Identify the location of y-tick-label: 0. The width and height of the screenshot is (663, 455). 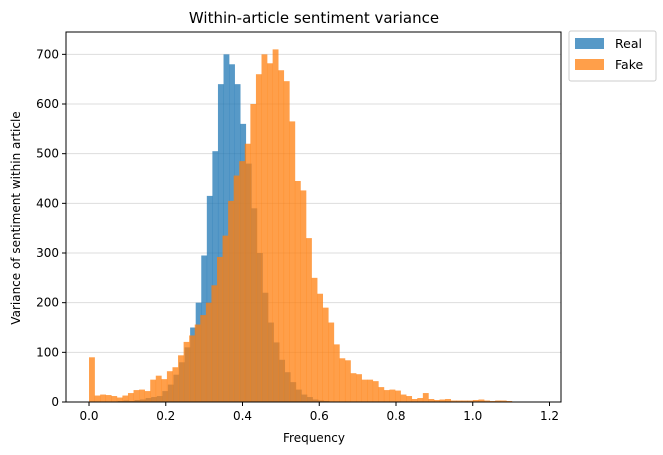
(55, 402).